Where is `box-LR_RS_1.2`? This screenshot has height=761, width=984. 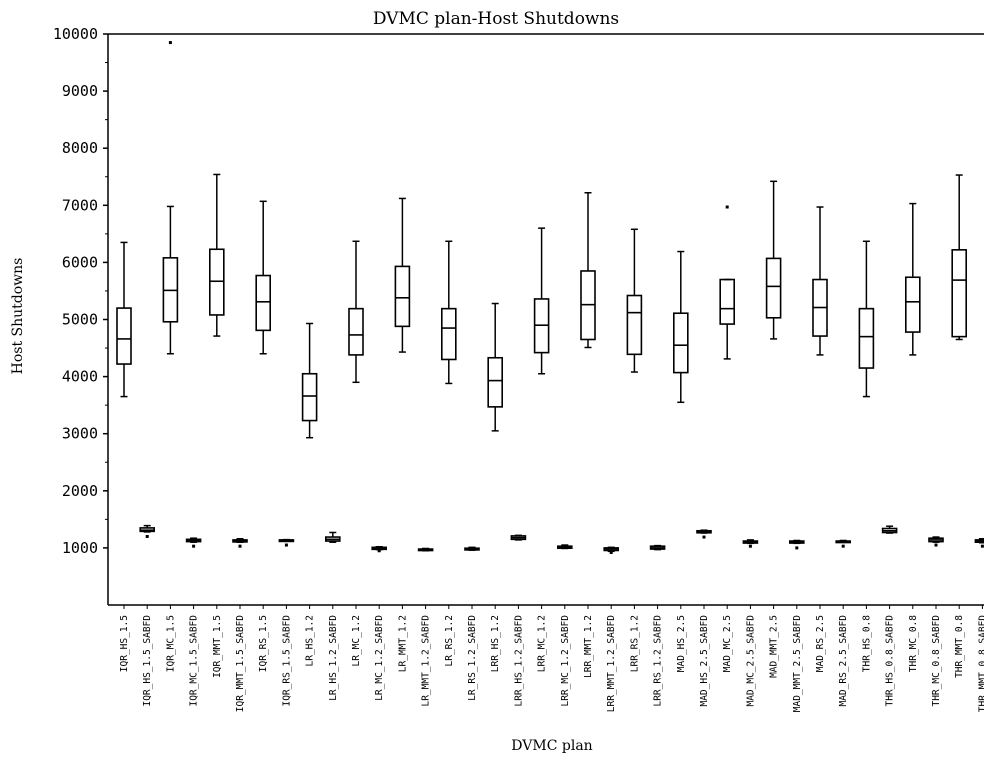
box-LR_RS_1.2 is located at coordinates (448, 312).